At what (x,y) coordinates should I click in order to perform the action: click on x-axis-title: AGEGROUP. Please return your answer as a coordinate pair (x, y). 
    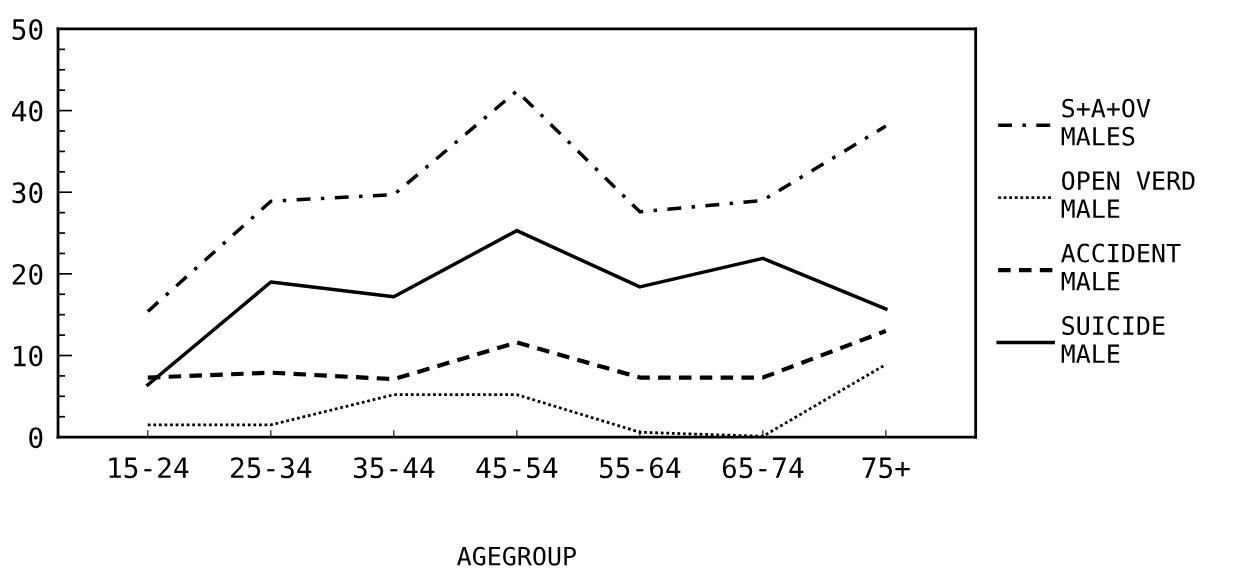
    Looking at the image, I should click on (516, 556).